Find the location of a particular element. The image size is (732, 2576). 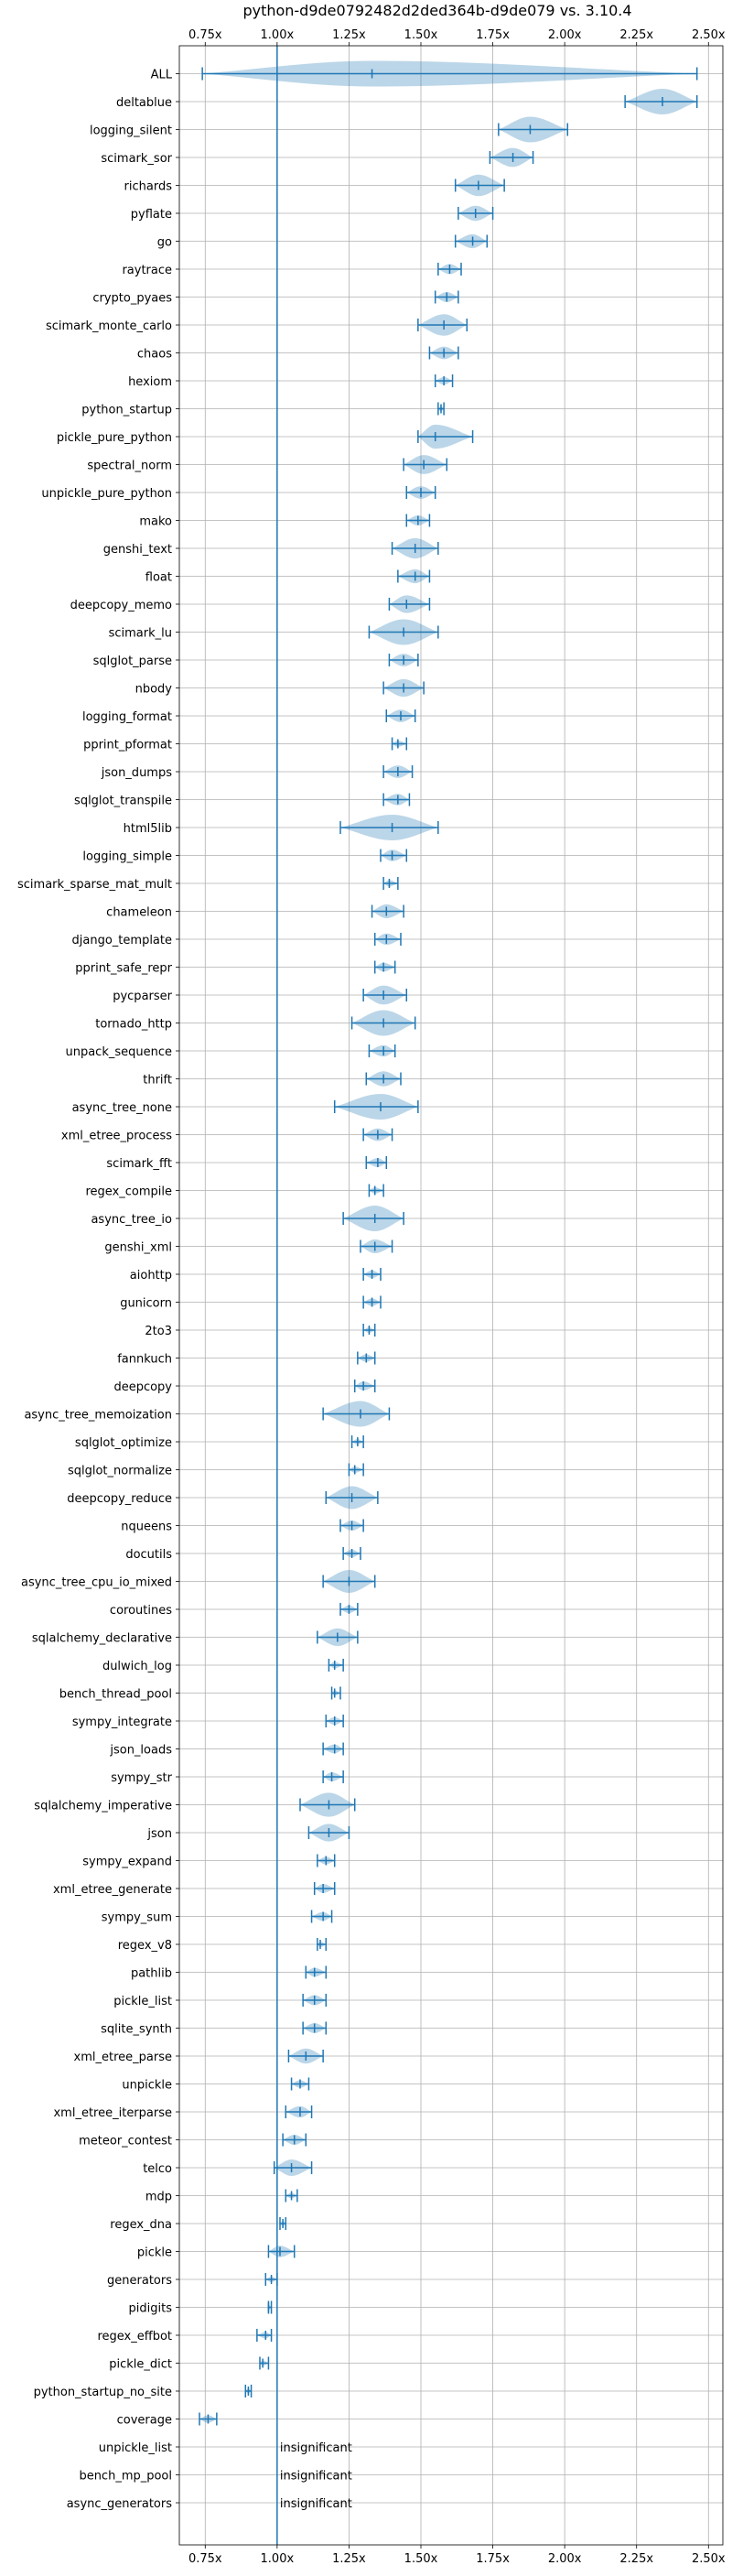

y-tick-label: pprint_pformat is located at coordinates (128, 746).